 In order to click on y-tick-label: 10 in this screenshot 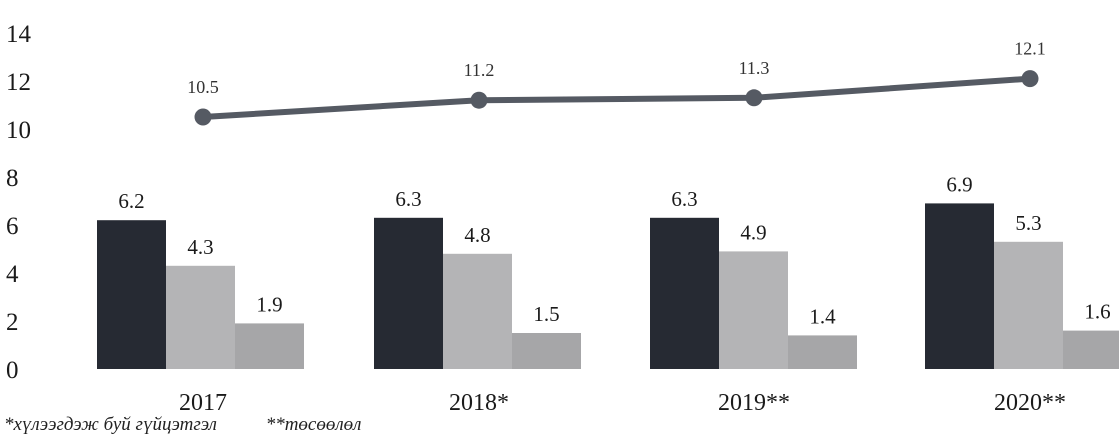, I will do `click(18, 130)`.